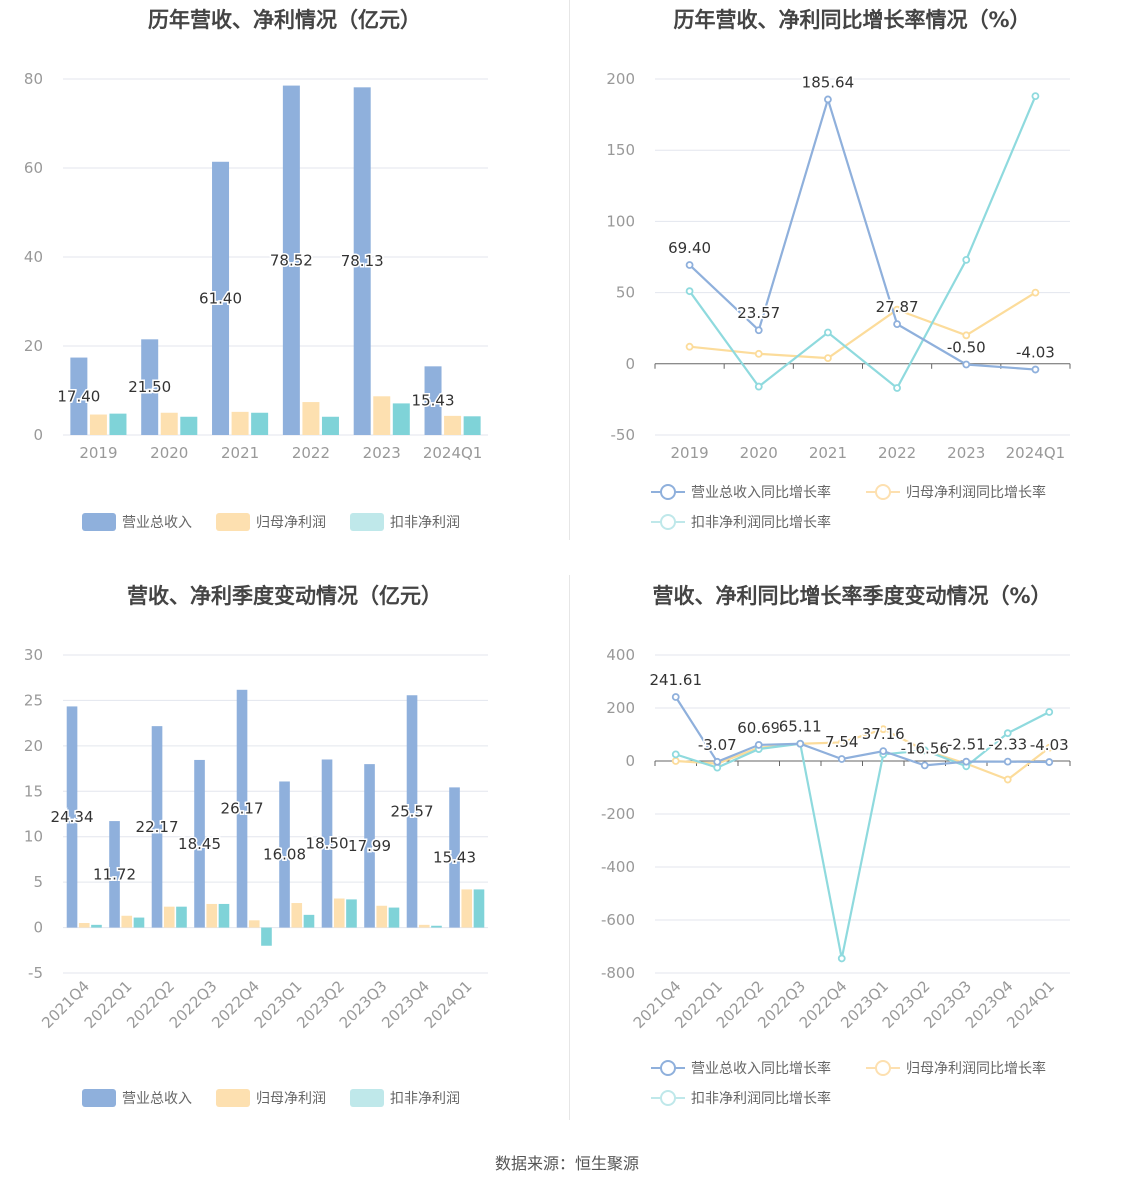  I want to click on x-tick-label: 2019, so click(689, 453).